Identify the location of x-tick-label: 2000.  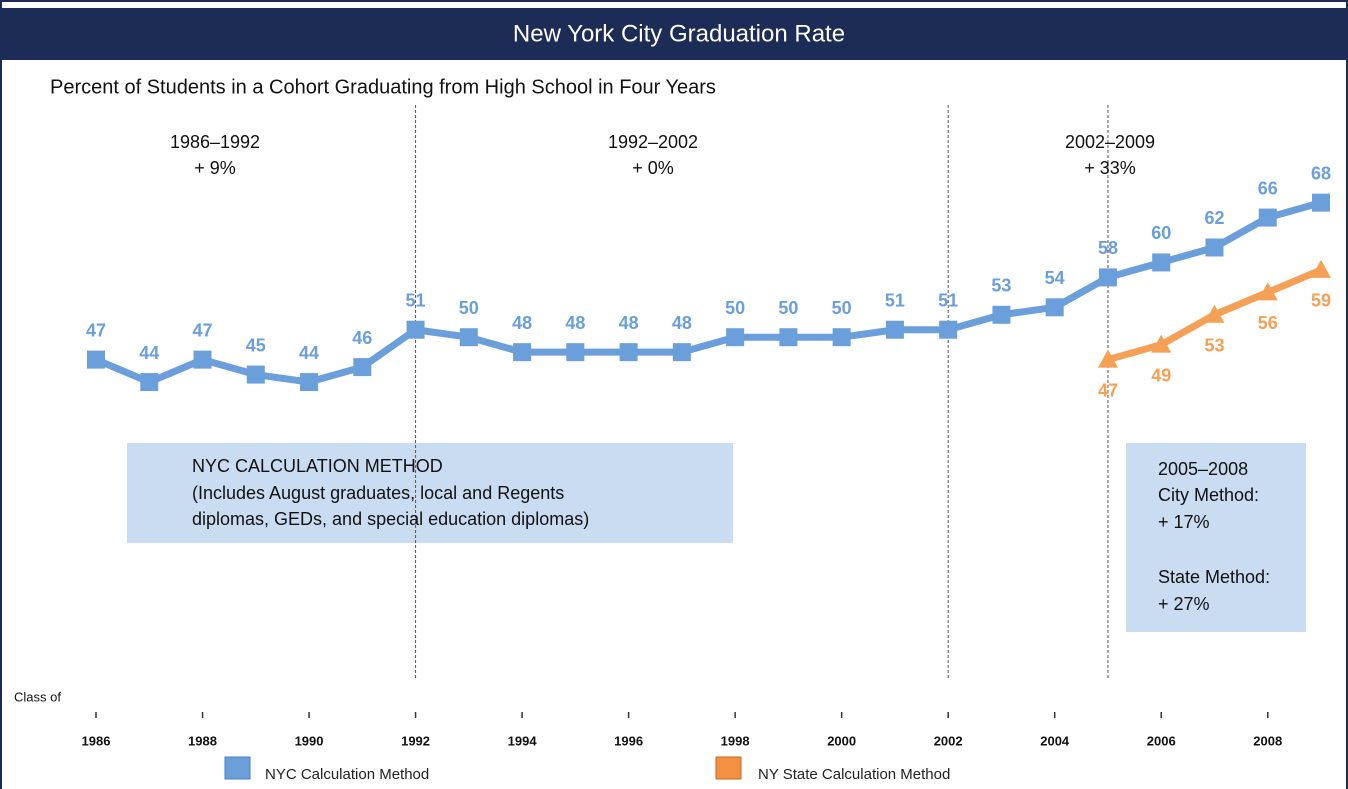
(841, 740).